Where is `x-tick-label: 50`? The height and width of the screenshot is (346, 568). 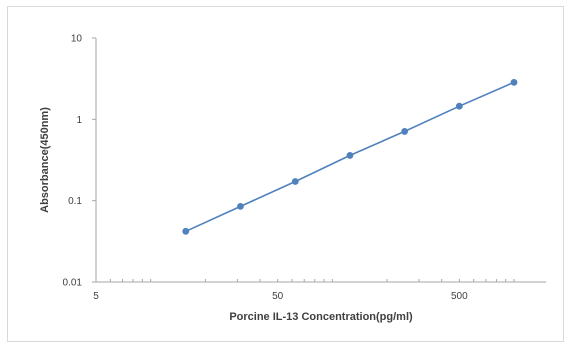 x-tick-label: 50 is located at coordinates (278, 296).